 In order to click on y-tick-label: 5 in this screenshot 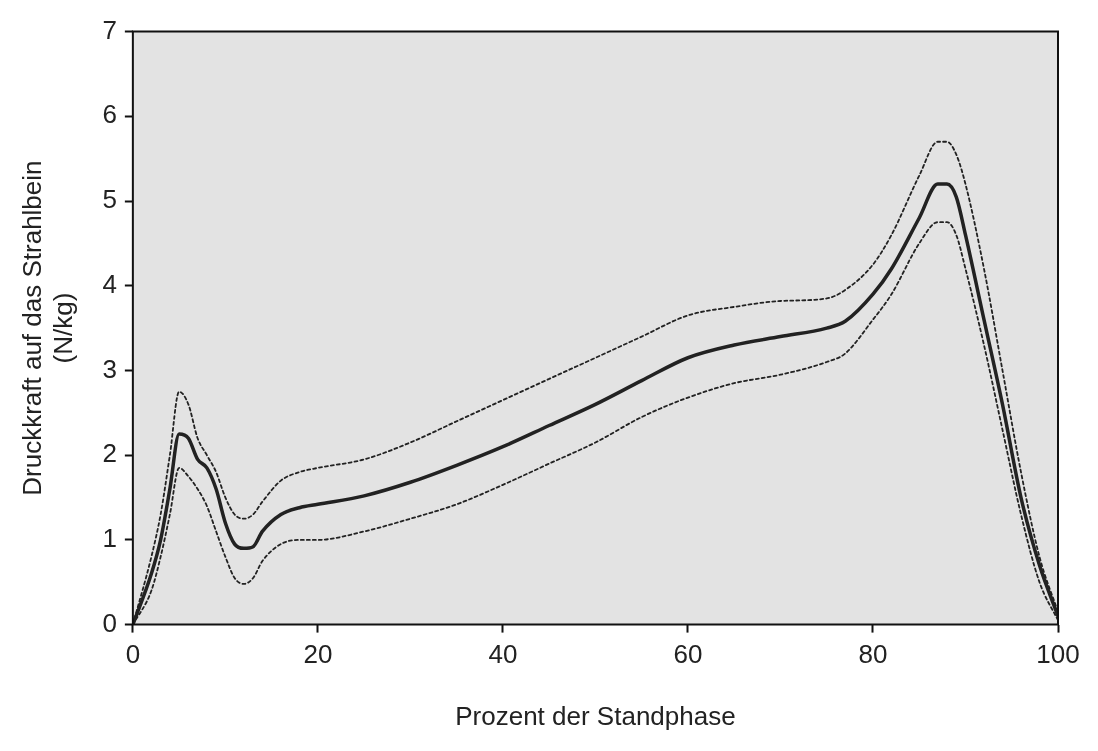, I will do `click(109, 199)`.